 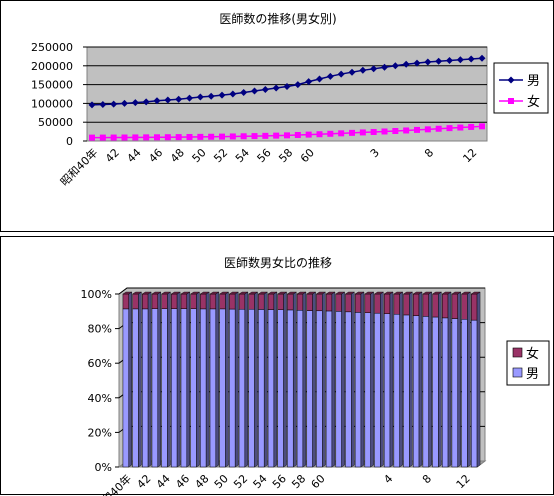 I want to click on legend-swatch, so click(x=517, y=352).